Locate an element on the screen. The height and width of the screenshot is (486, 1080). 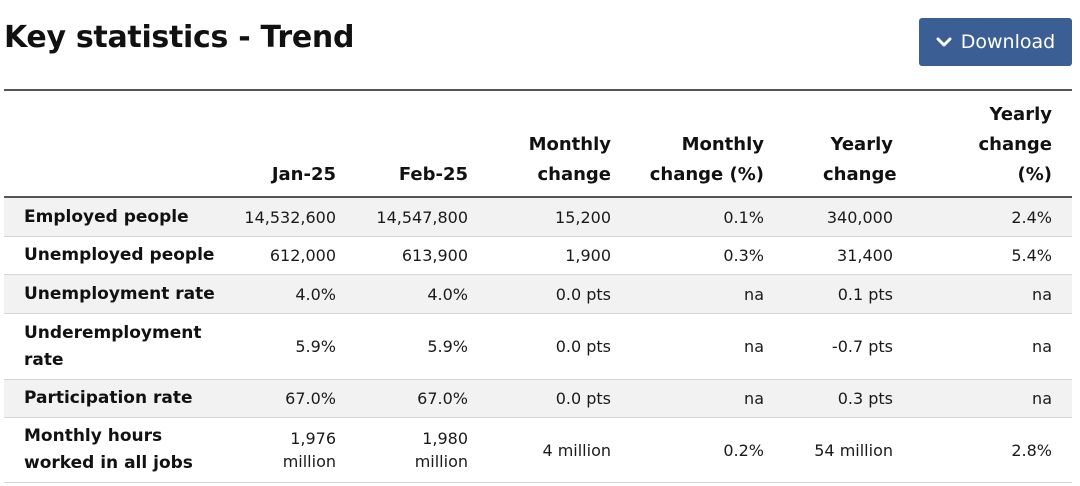
table-cell: -0.7 pts is located at coordinates (848, 346).